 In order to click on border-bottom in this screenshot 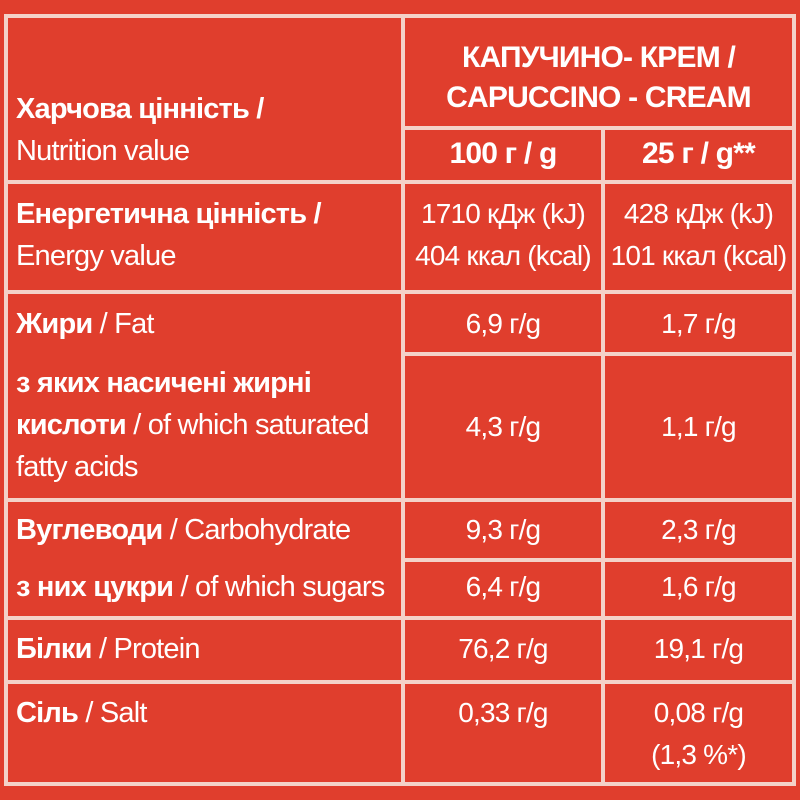, I will do `click(400, 784)`.